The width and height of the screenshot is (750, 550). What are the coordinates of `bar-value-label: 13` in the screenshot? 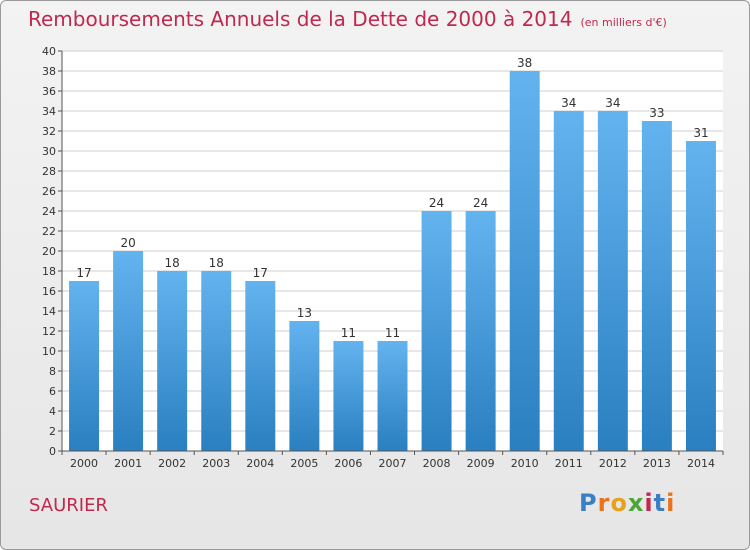 It's located at (304, 313).